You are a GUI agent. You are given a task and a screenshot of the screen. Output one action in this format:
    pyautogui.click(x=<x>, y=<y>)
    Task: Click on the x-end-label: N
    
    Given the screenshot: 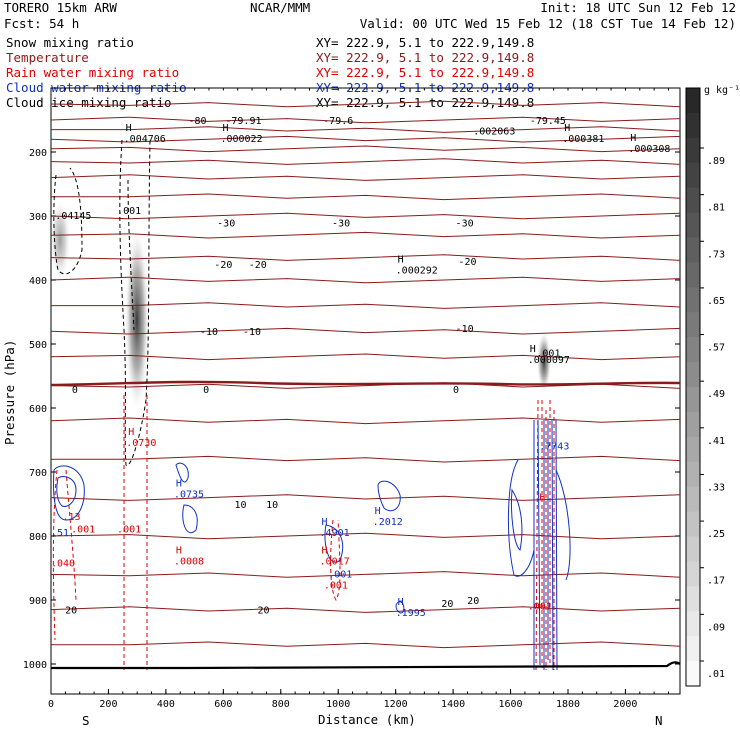 What is the action you would take?
    pyautogui.click(x=659, y=720)
    